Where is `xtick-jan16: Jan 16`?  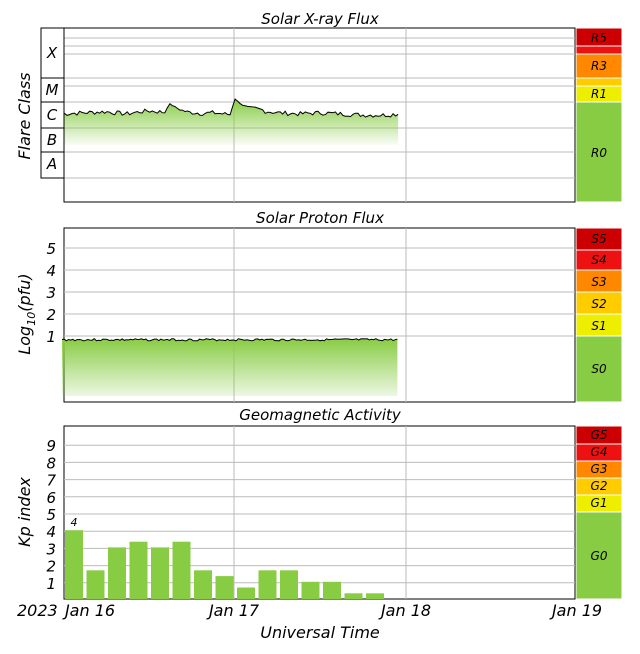
xtick-jan16: Jan 16 is located at coordinates (88, 610).